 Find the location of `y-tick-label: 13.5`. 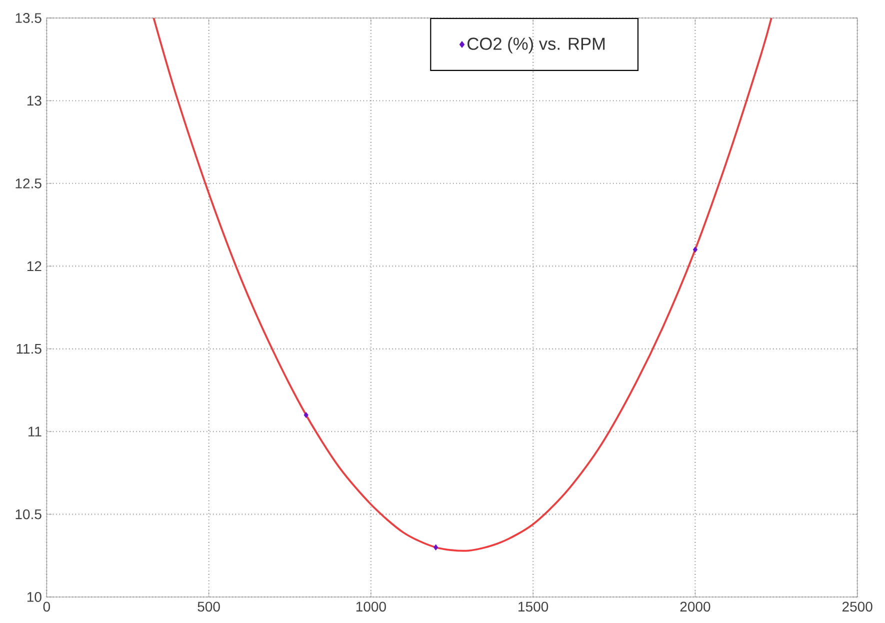

y-tick-label: 13.5 is located at coordinates (29, 18).